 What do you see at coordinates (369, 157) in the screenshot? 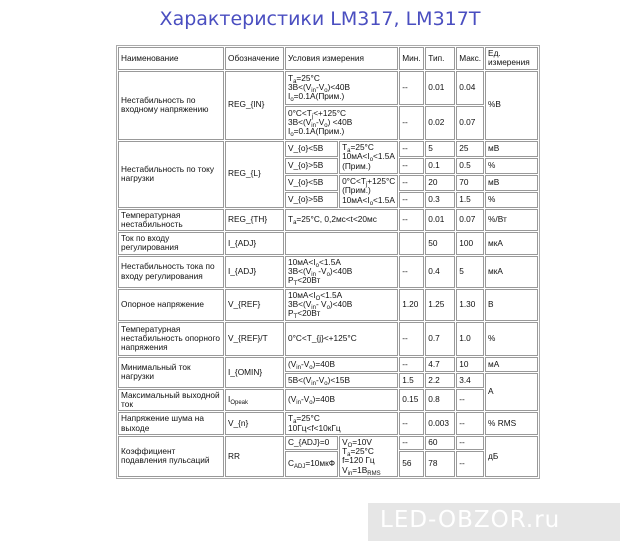
I see `cell-cond: Ta=25°C 10мА<Io<1.5А (Прим.)` at bounding box center [369, 157].